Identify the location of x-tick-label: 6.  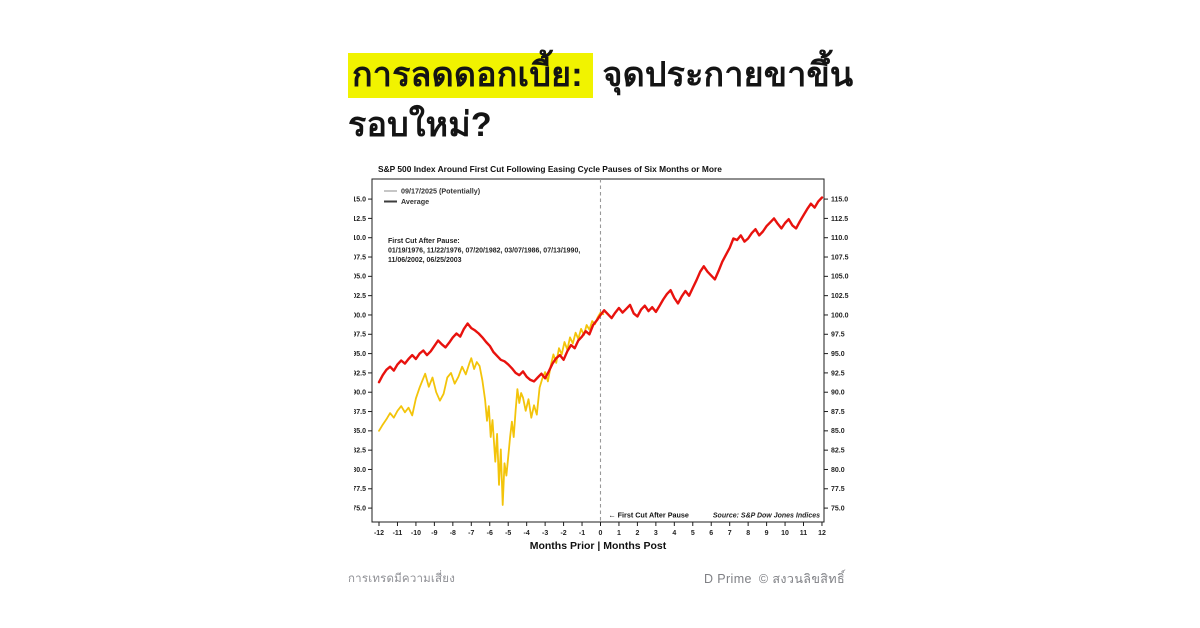
(711, 533).